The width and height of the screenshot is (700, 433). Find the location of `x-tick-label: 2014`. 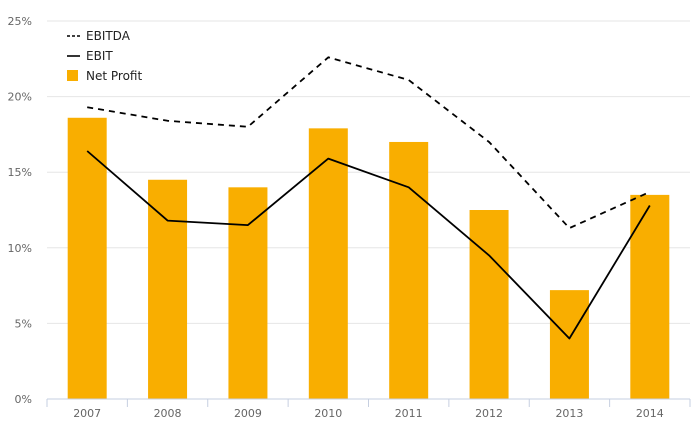

x-tick-label: 2014 is located at coordinates (650, 413).